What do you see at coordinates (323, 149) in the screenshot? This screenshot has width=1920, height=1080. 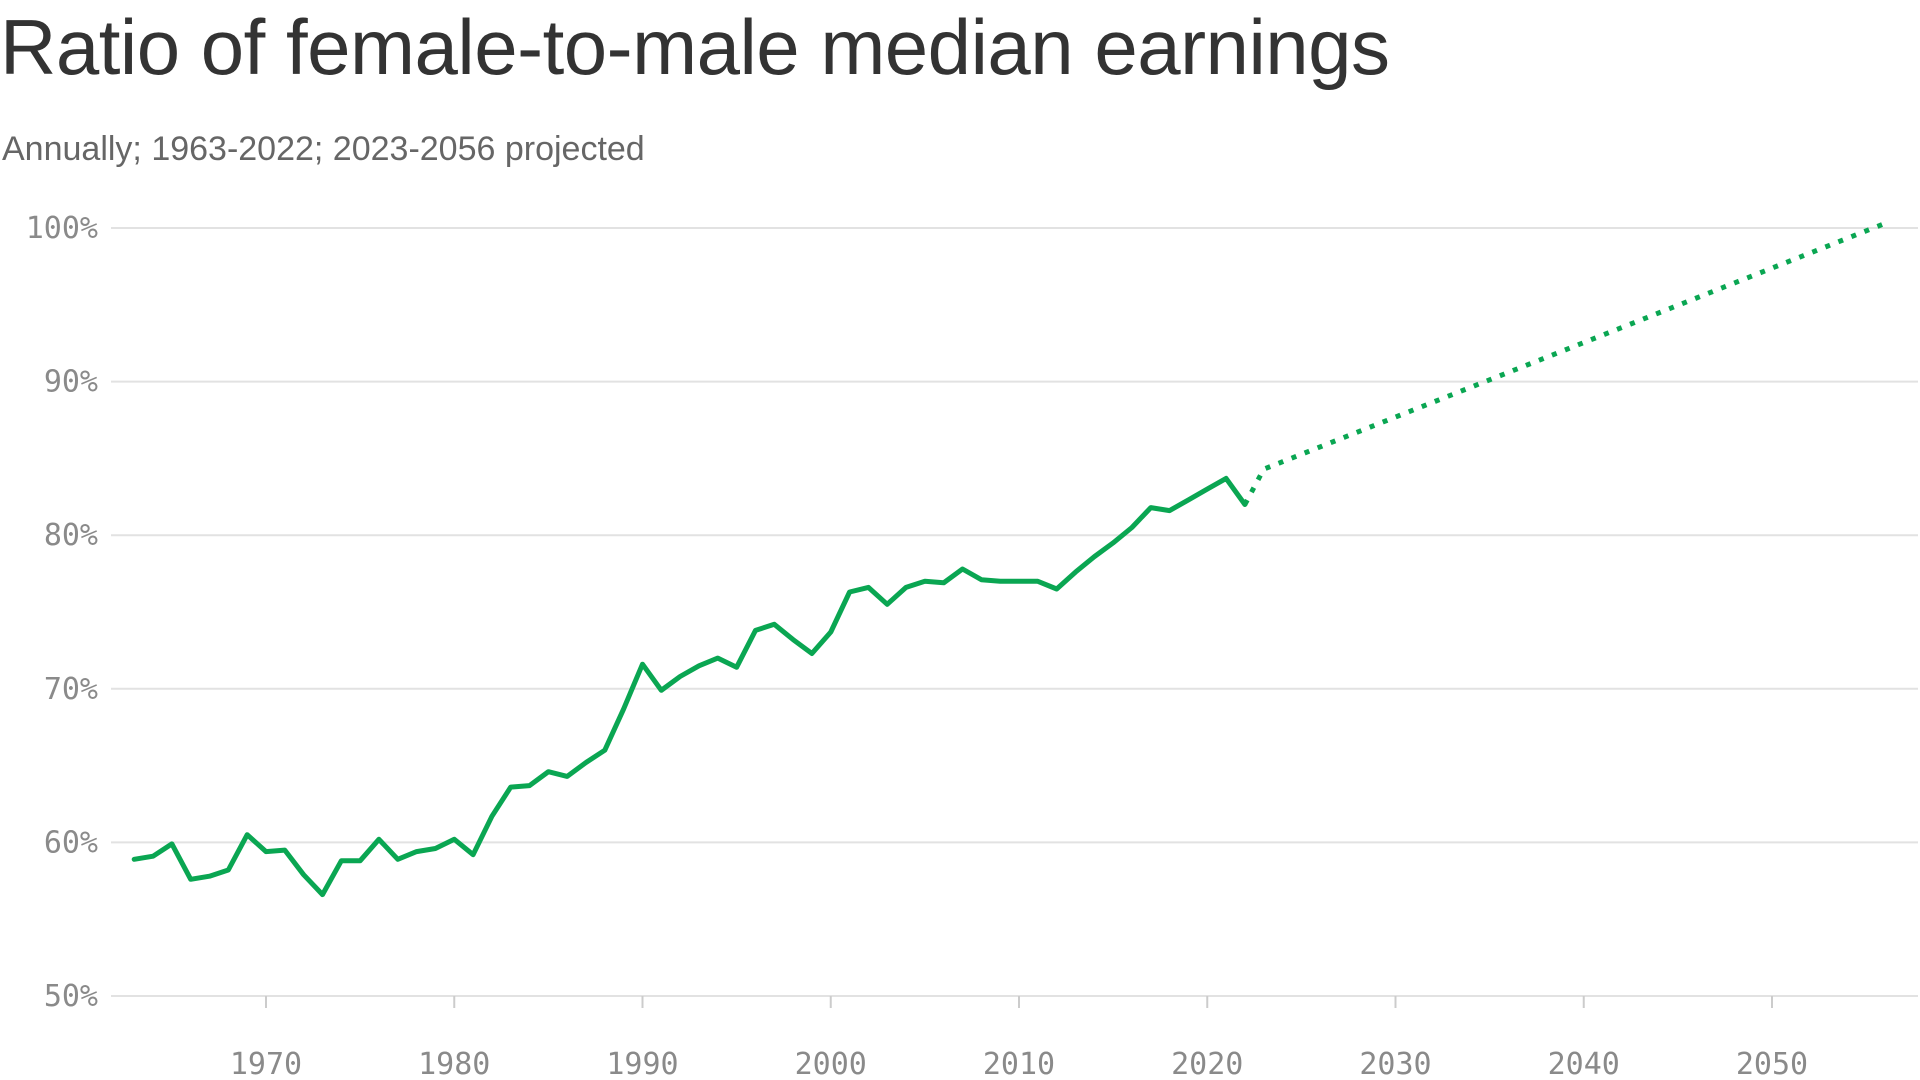 I see `chart-subtitle: Annually; 1963-2022; 2023-2056 projected` at bounding box center [323, 149].